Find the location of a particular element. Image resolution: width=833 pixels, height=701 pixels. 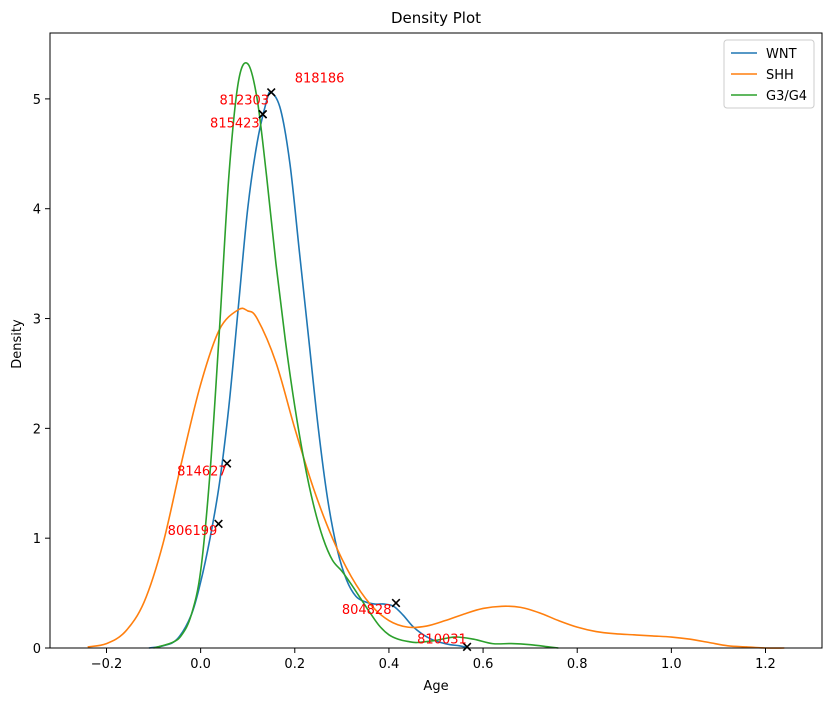

x-tick-label: 0.6 is located at coordinates (483, 664).